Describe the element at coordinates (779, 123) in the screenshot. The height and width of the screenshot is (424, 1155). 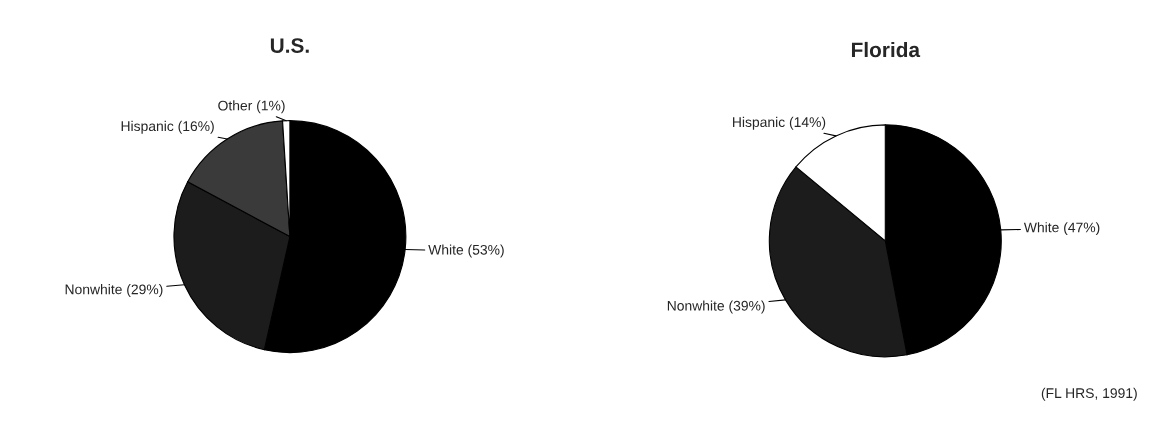
I see `slice-label: Hispanic (14%)` at that location.